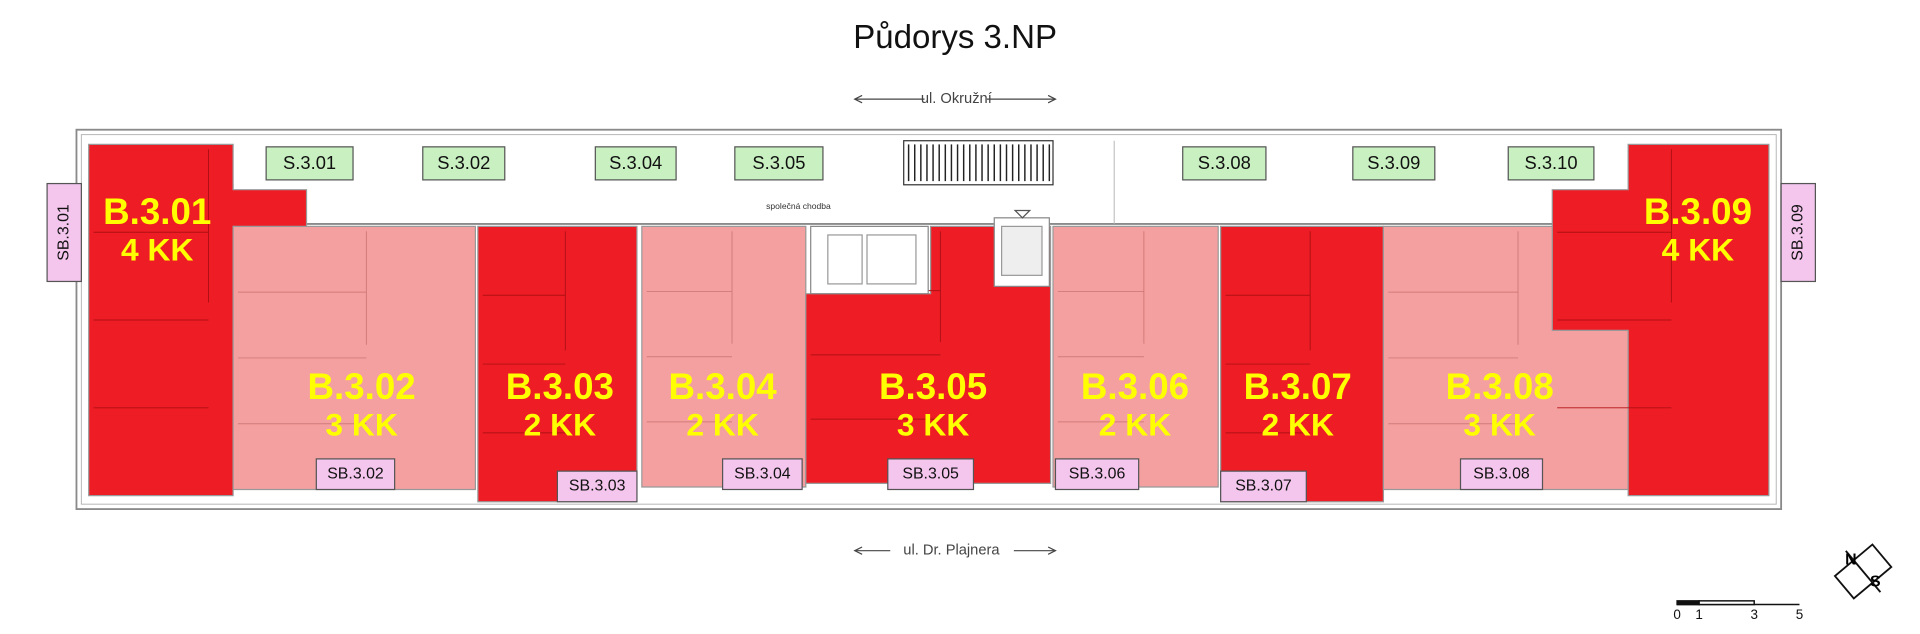  I want to click on balcony-label: SB.3.01, so click(63, 232).